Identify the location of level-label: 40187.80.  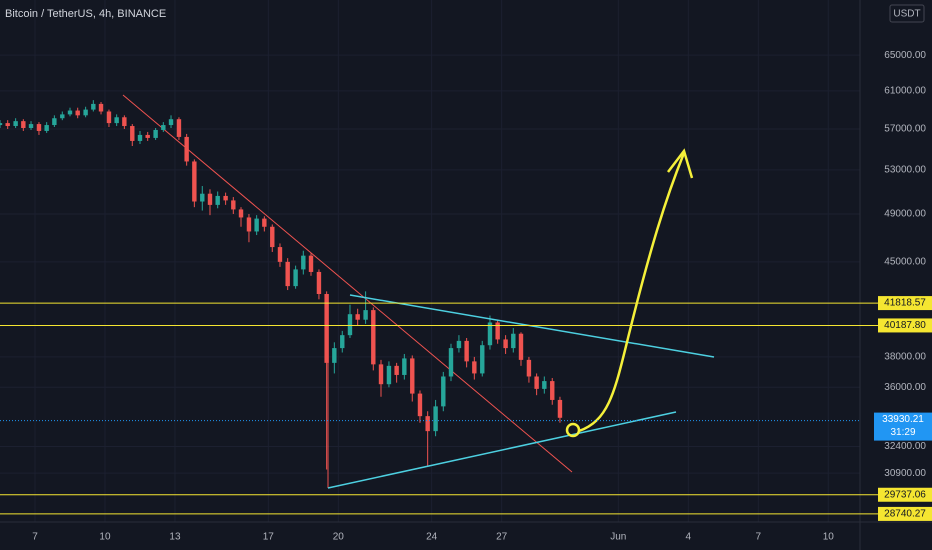
(905, 325).